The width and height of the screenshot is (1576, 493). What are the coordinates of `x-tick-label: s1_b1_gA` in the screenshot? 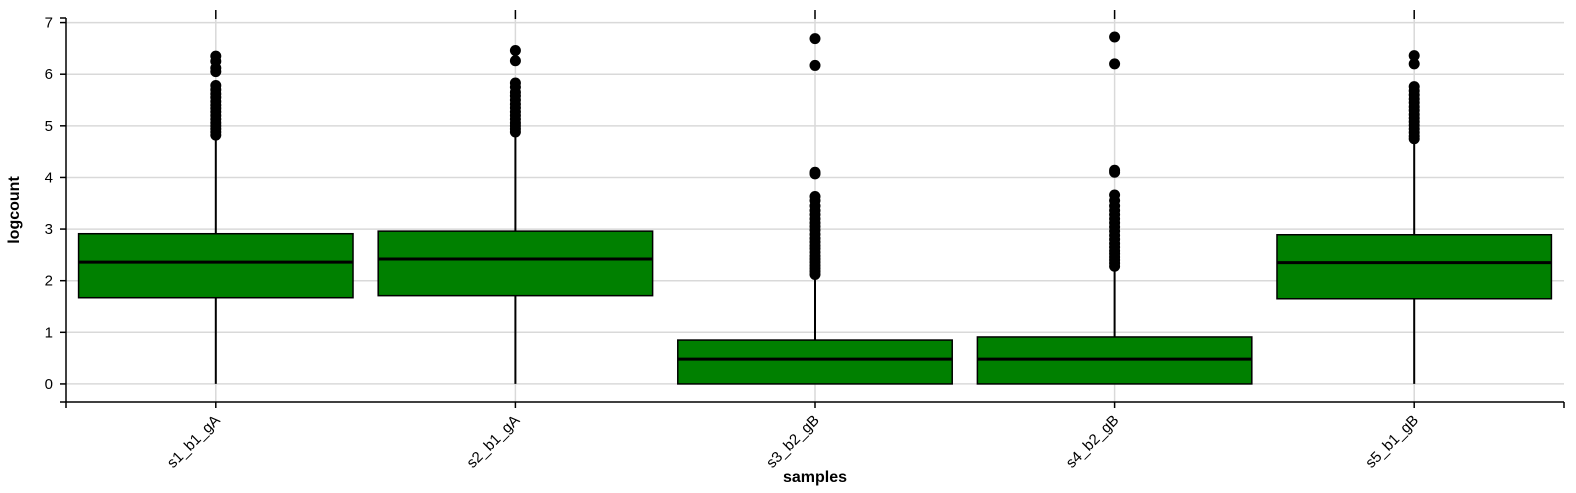 It's located at (194, 442).